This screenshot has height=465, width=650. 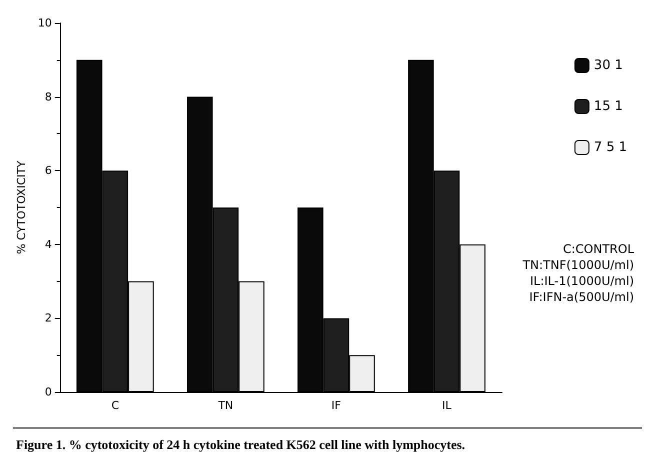 What do you see at coordinates (45, 23) in the screenshot?
I see `y-tick-label: 10` at bounding box center [45, 23].